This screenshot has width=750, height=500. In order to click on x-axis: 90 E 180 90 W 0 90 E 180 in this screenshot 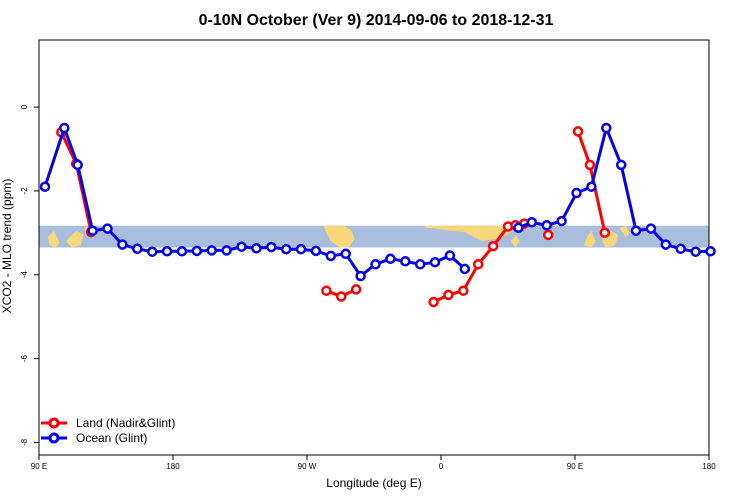, I will do `click(373, 463)`.